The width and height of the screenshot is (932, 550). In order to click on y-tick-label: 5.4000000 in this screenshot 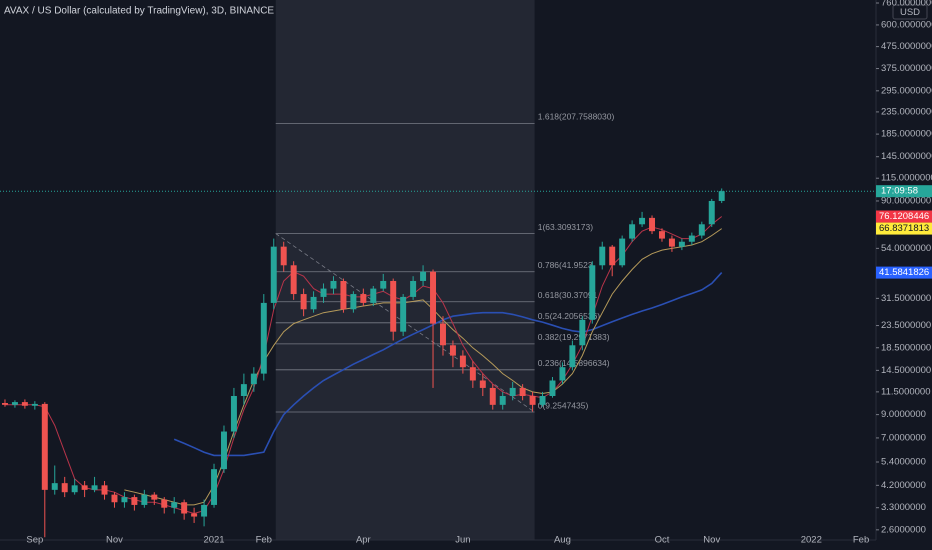, I will do `click(903, 462)`.